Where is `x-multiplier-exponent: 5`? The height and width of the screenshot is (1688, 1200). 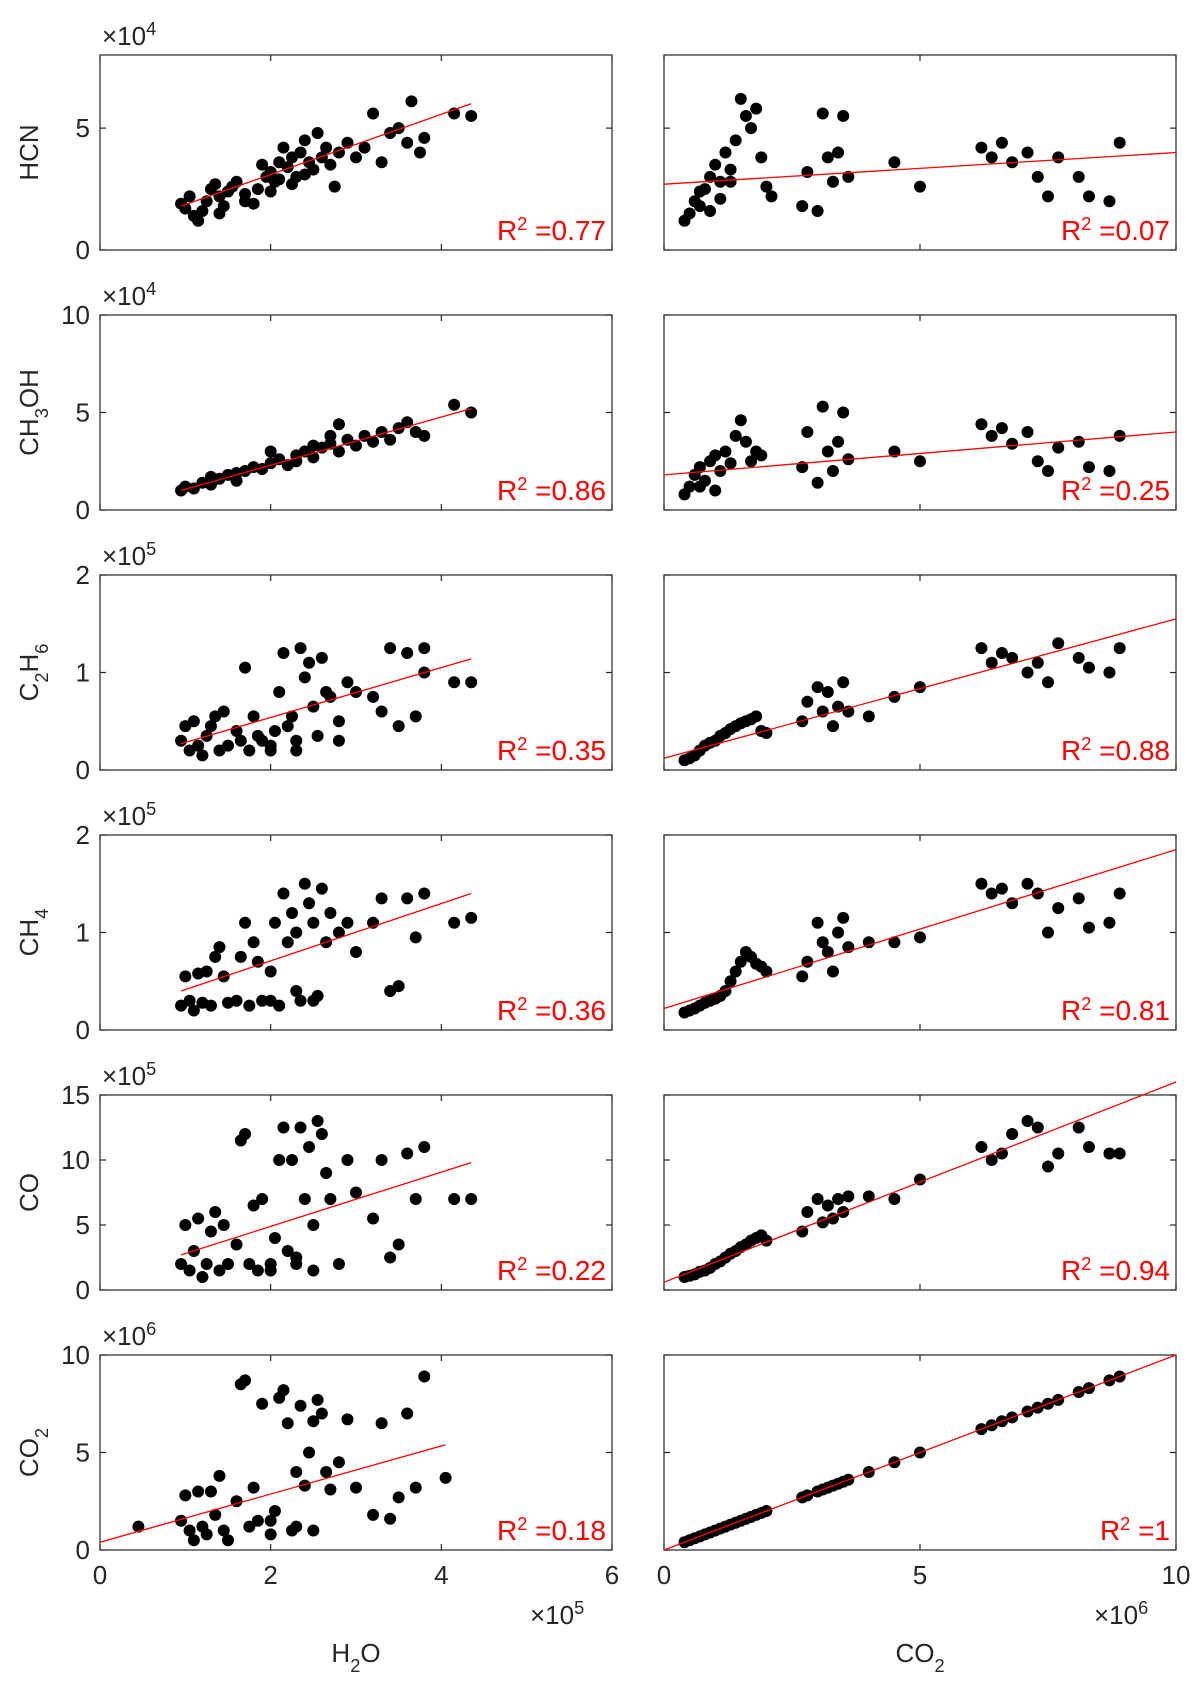
x-multiplier-exponent: 5 is located at coordinates (579, 1608).